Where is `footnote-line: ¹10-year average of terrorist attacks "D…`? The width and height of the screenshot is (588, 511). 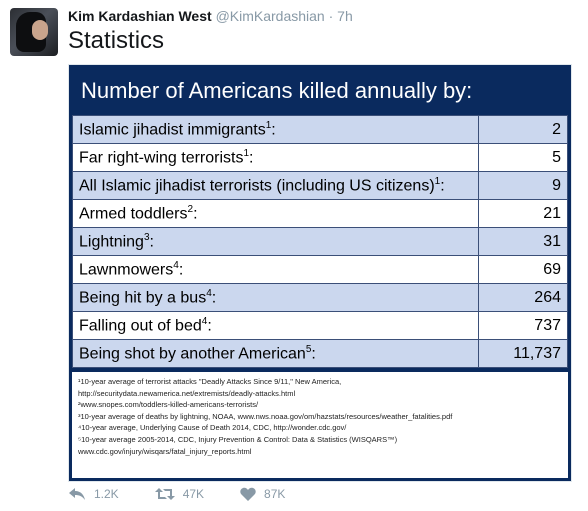 footnote-line: ¹10-year average of terrorist attacks "D… is located at coordinates (210, 381).